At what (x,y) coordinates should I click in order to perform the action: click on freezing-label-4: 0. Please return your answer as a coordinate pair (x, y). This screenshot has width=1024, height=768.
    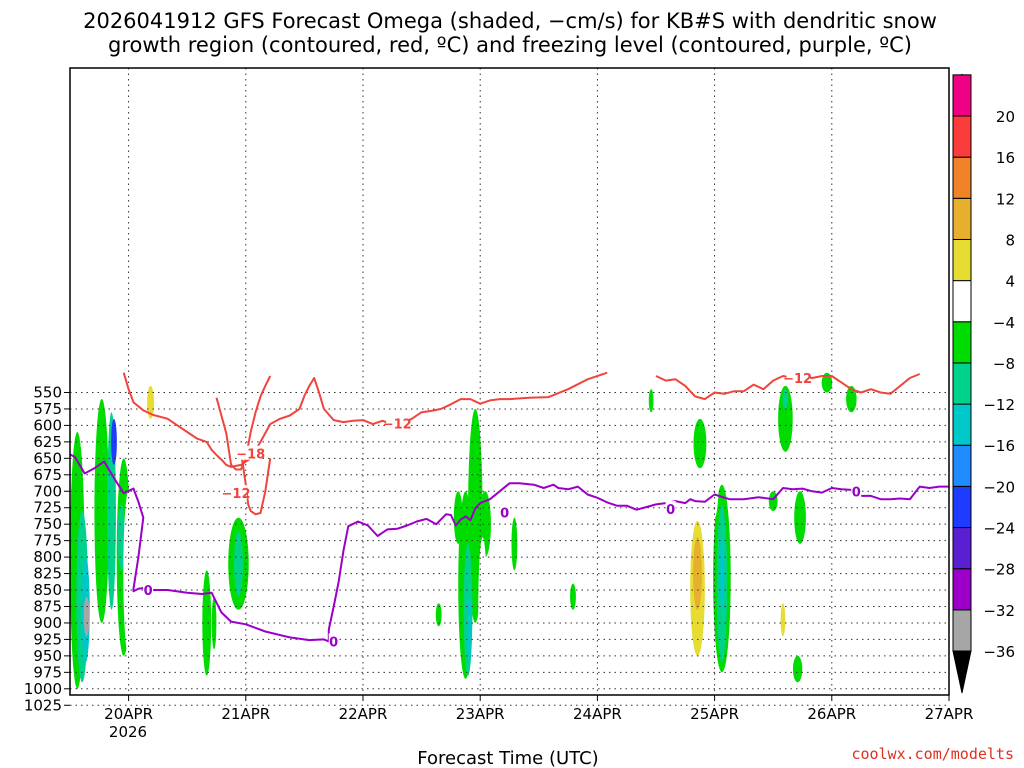
    Looking at the image, I should click on (856, 492).